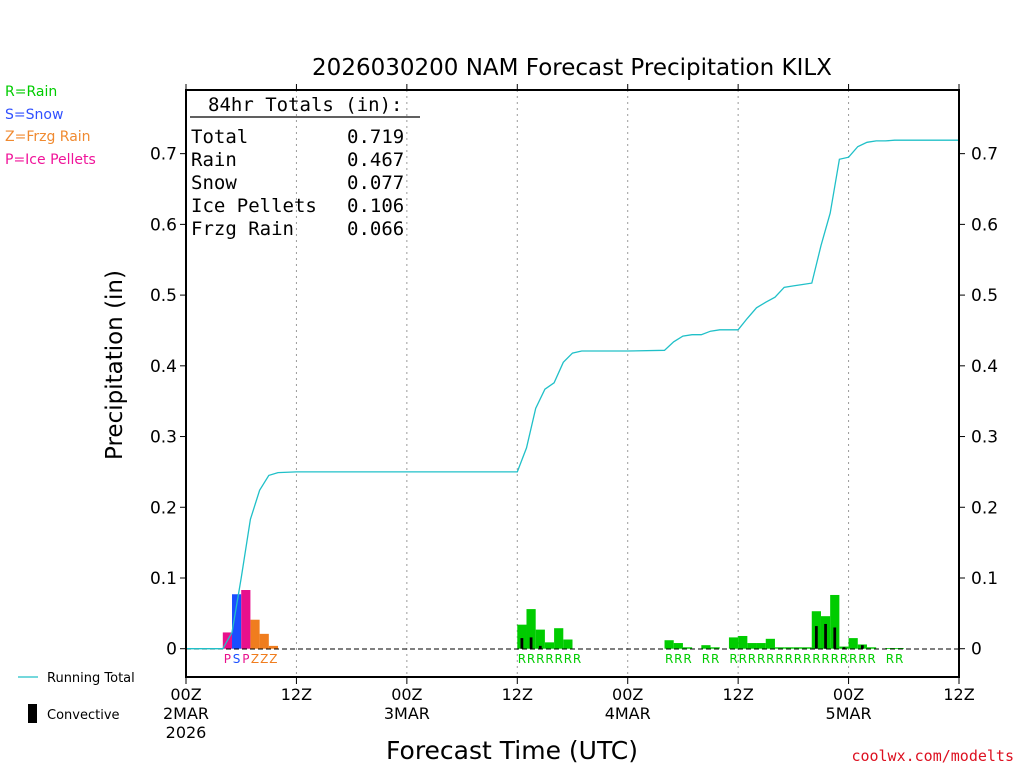  Describe the element at coordinates (163, 579) in the screenshot. I see `y-tick-label-left: 0.1` at that location.